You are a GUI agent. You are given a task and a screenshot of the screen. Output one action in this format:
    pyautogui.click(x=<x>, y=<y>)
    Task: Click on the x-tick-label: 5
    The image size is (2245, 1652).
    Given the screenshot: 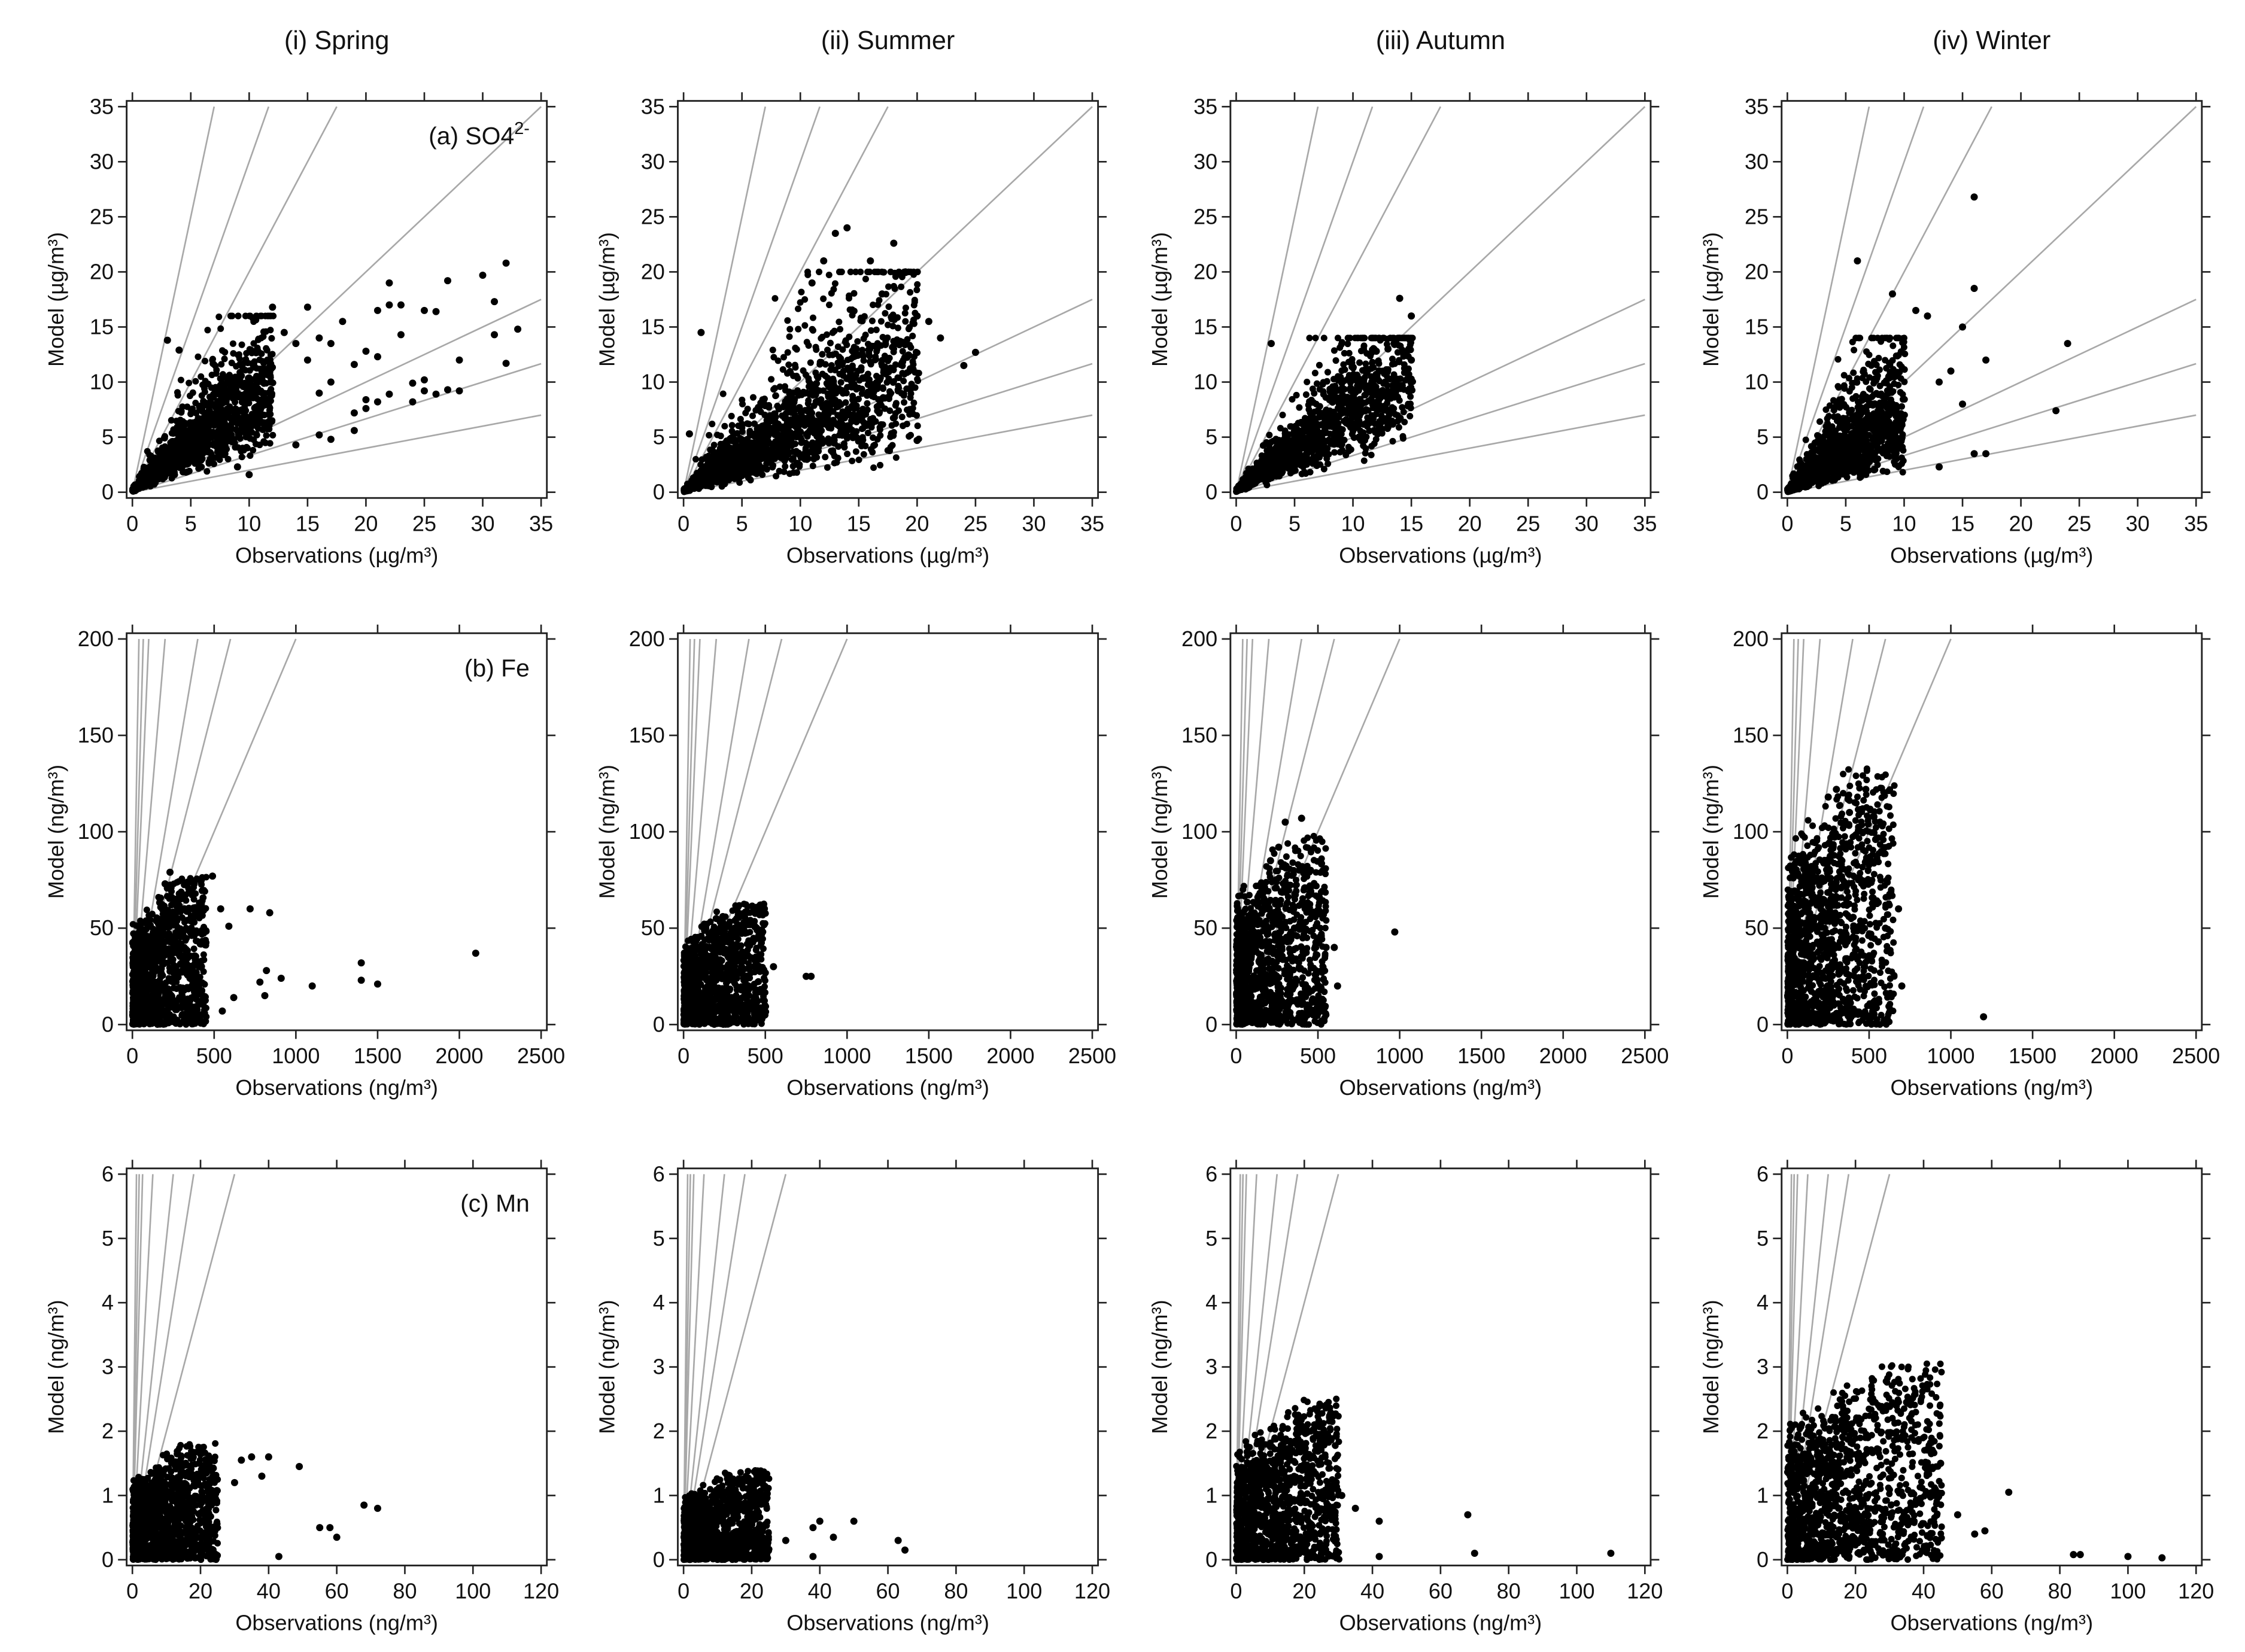 What is the action you would take?
    pyautogui.click(x=191, y=524)
    